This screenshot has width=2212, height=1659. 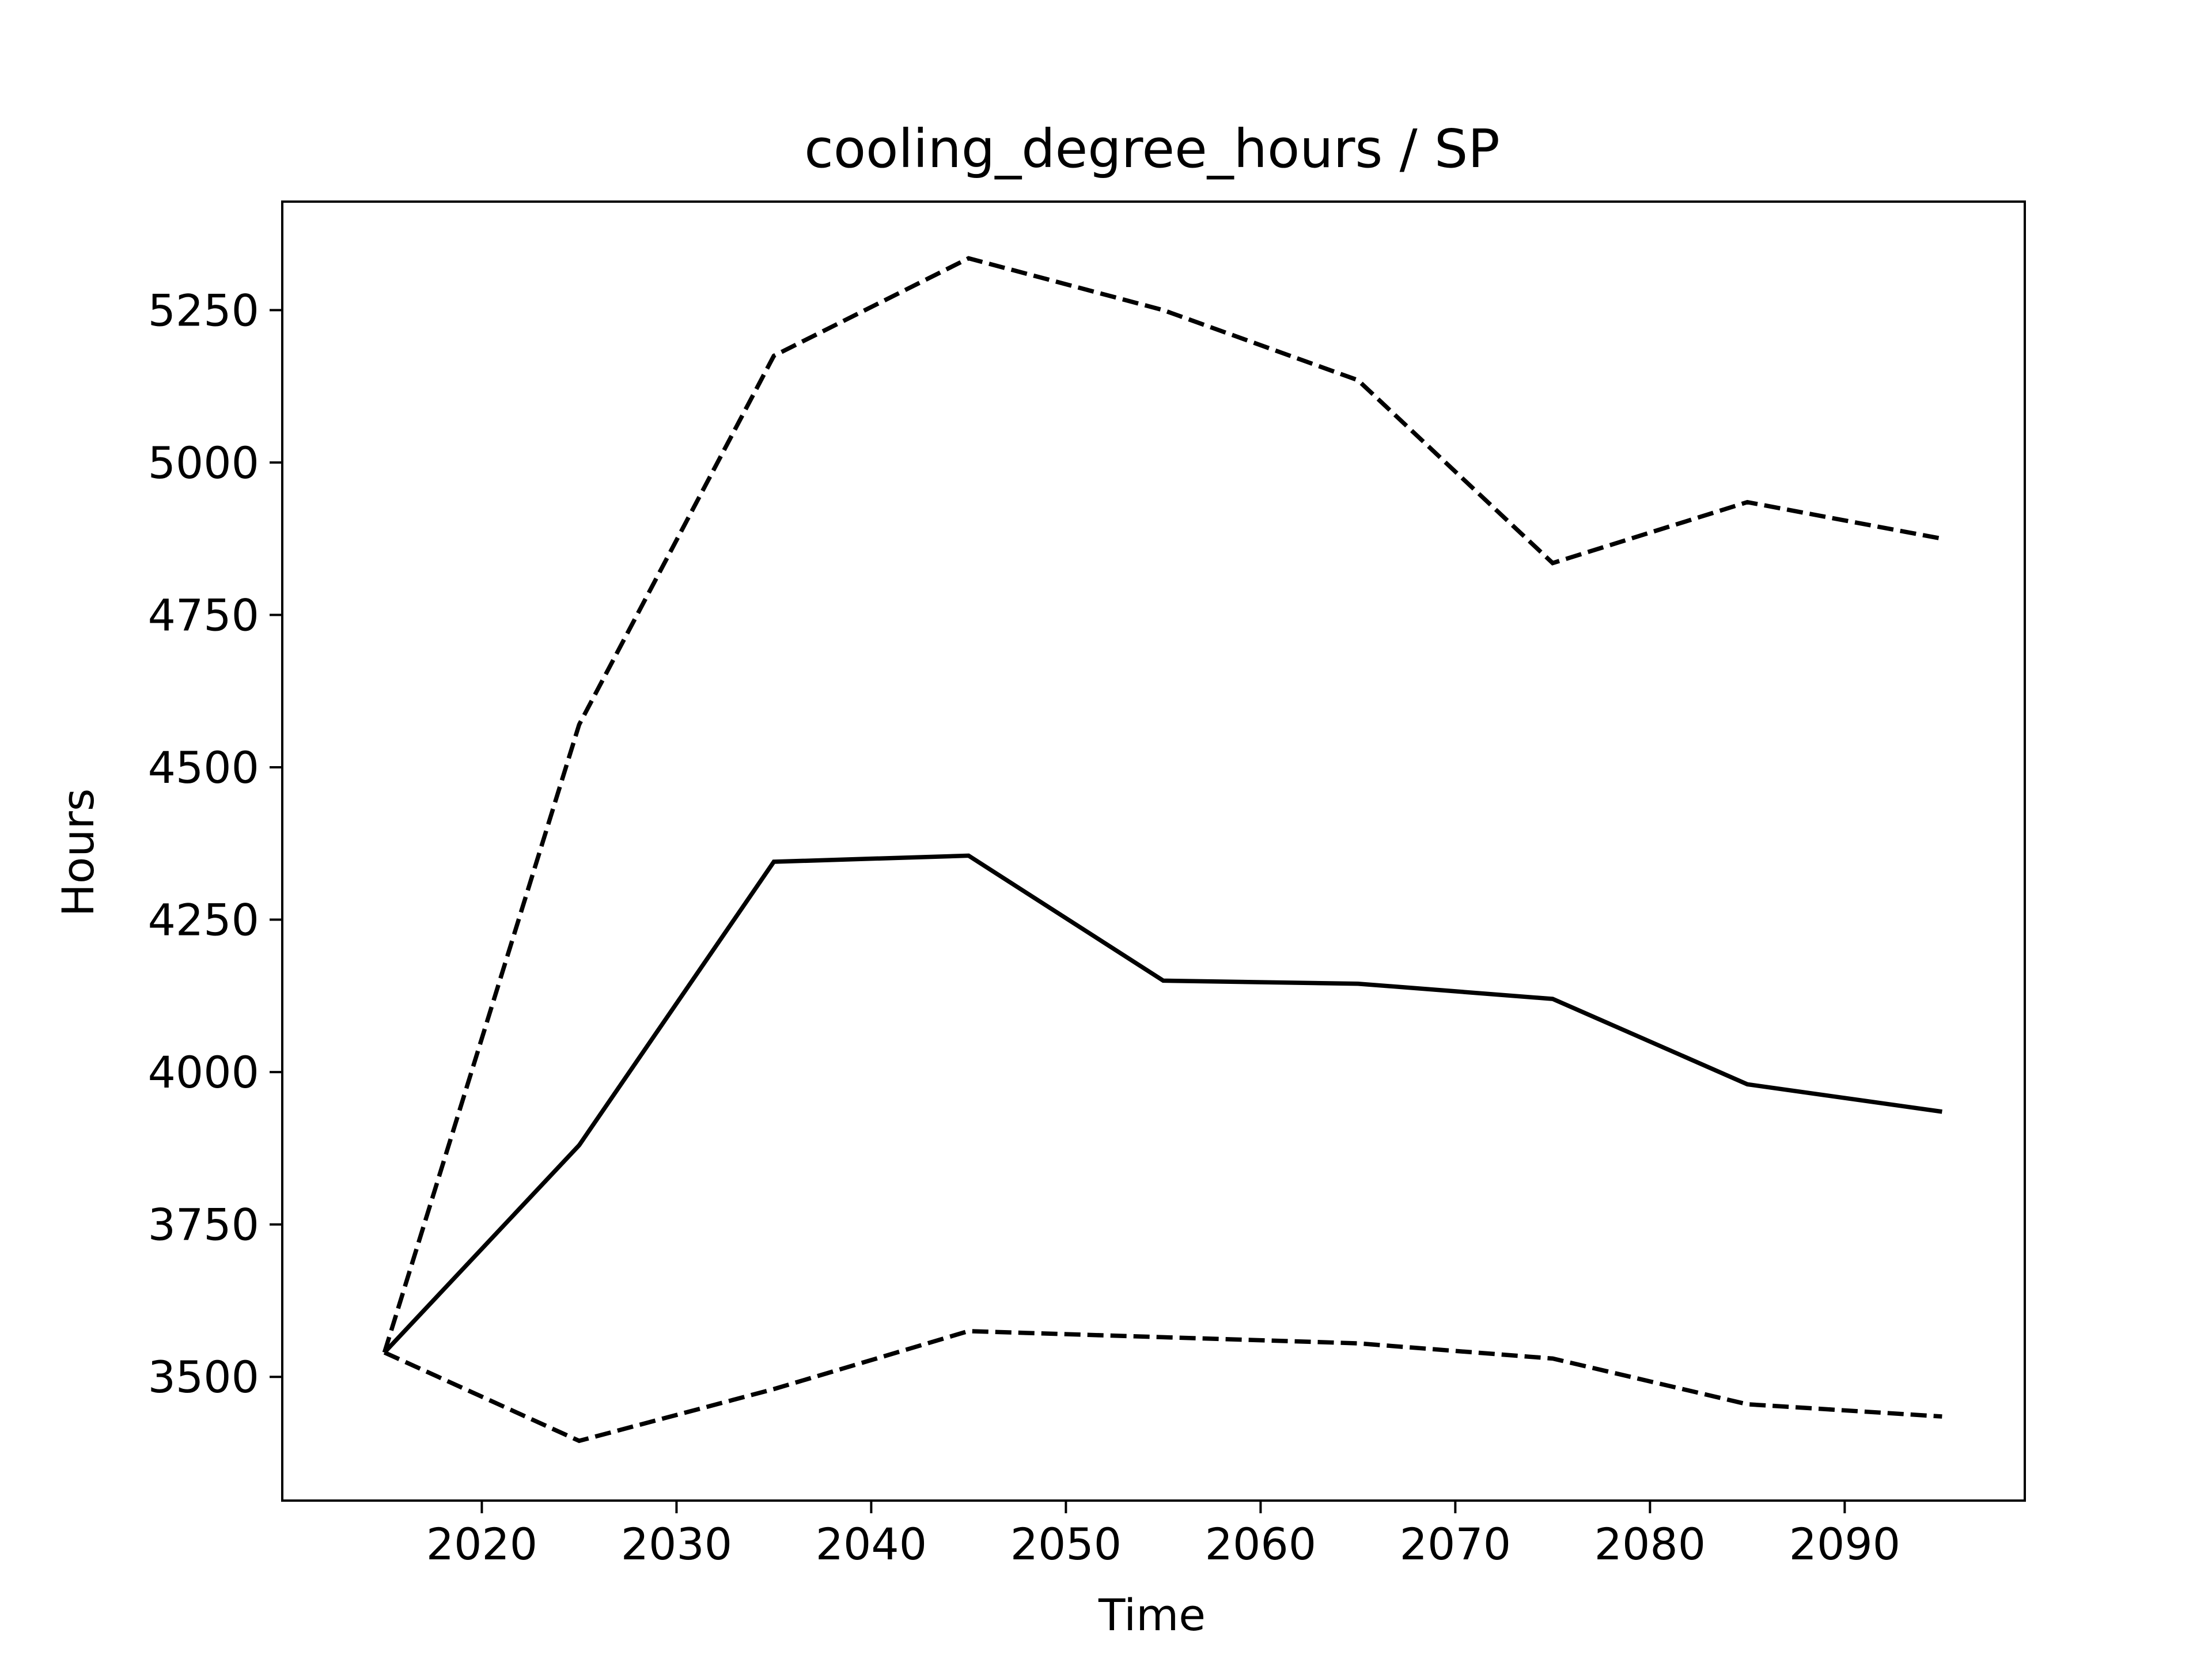 I want to click on y-tick-label: 4000, so click(x=203, y=1072).